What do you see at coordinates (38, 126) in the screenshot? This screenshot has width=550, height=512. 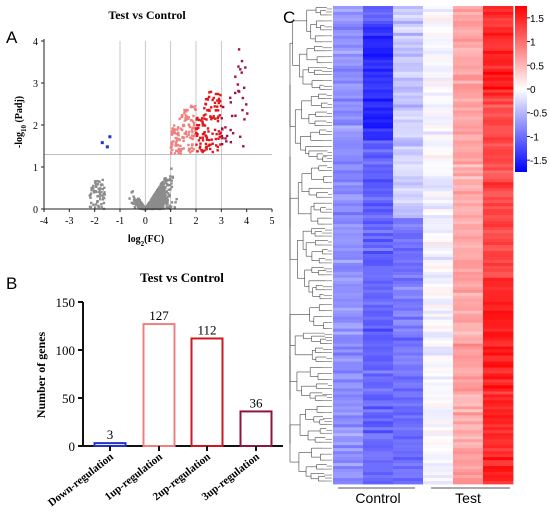 I see `volcano-y-ticks: 0 1 2 3 4` at bounding box center [38, 126].